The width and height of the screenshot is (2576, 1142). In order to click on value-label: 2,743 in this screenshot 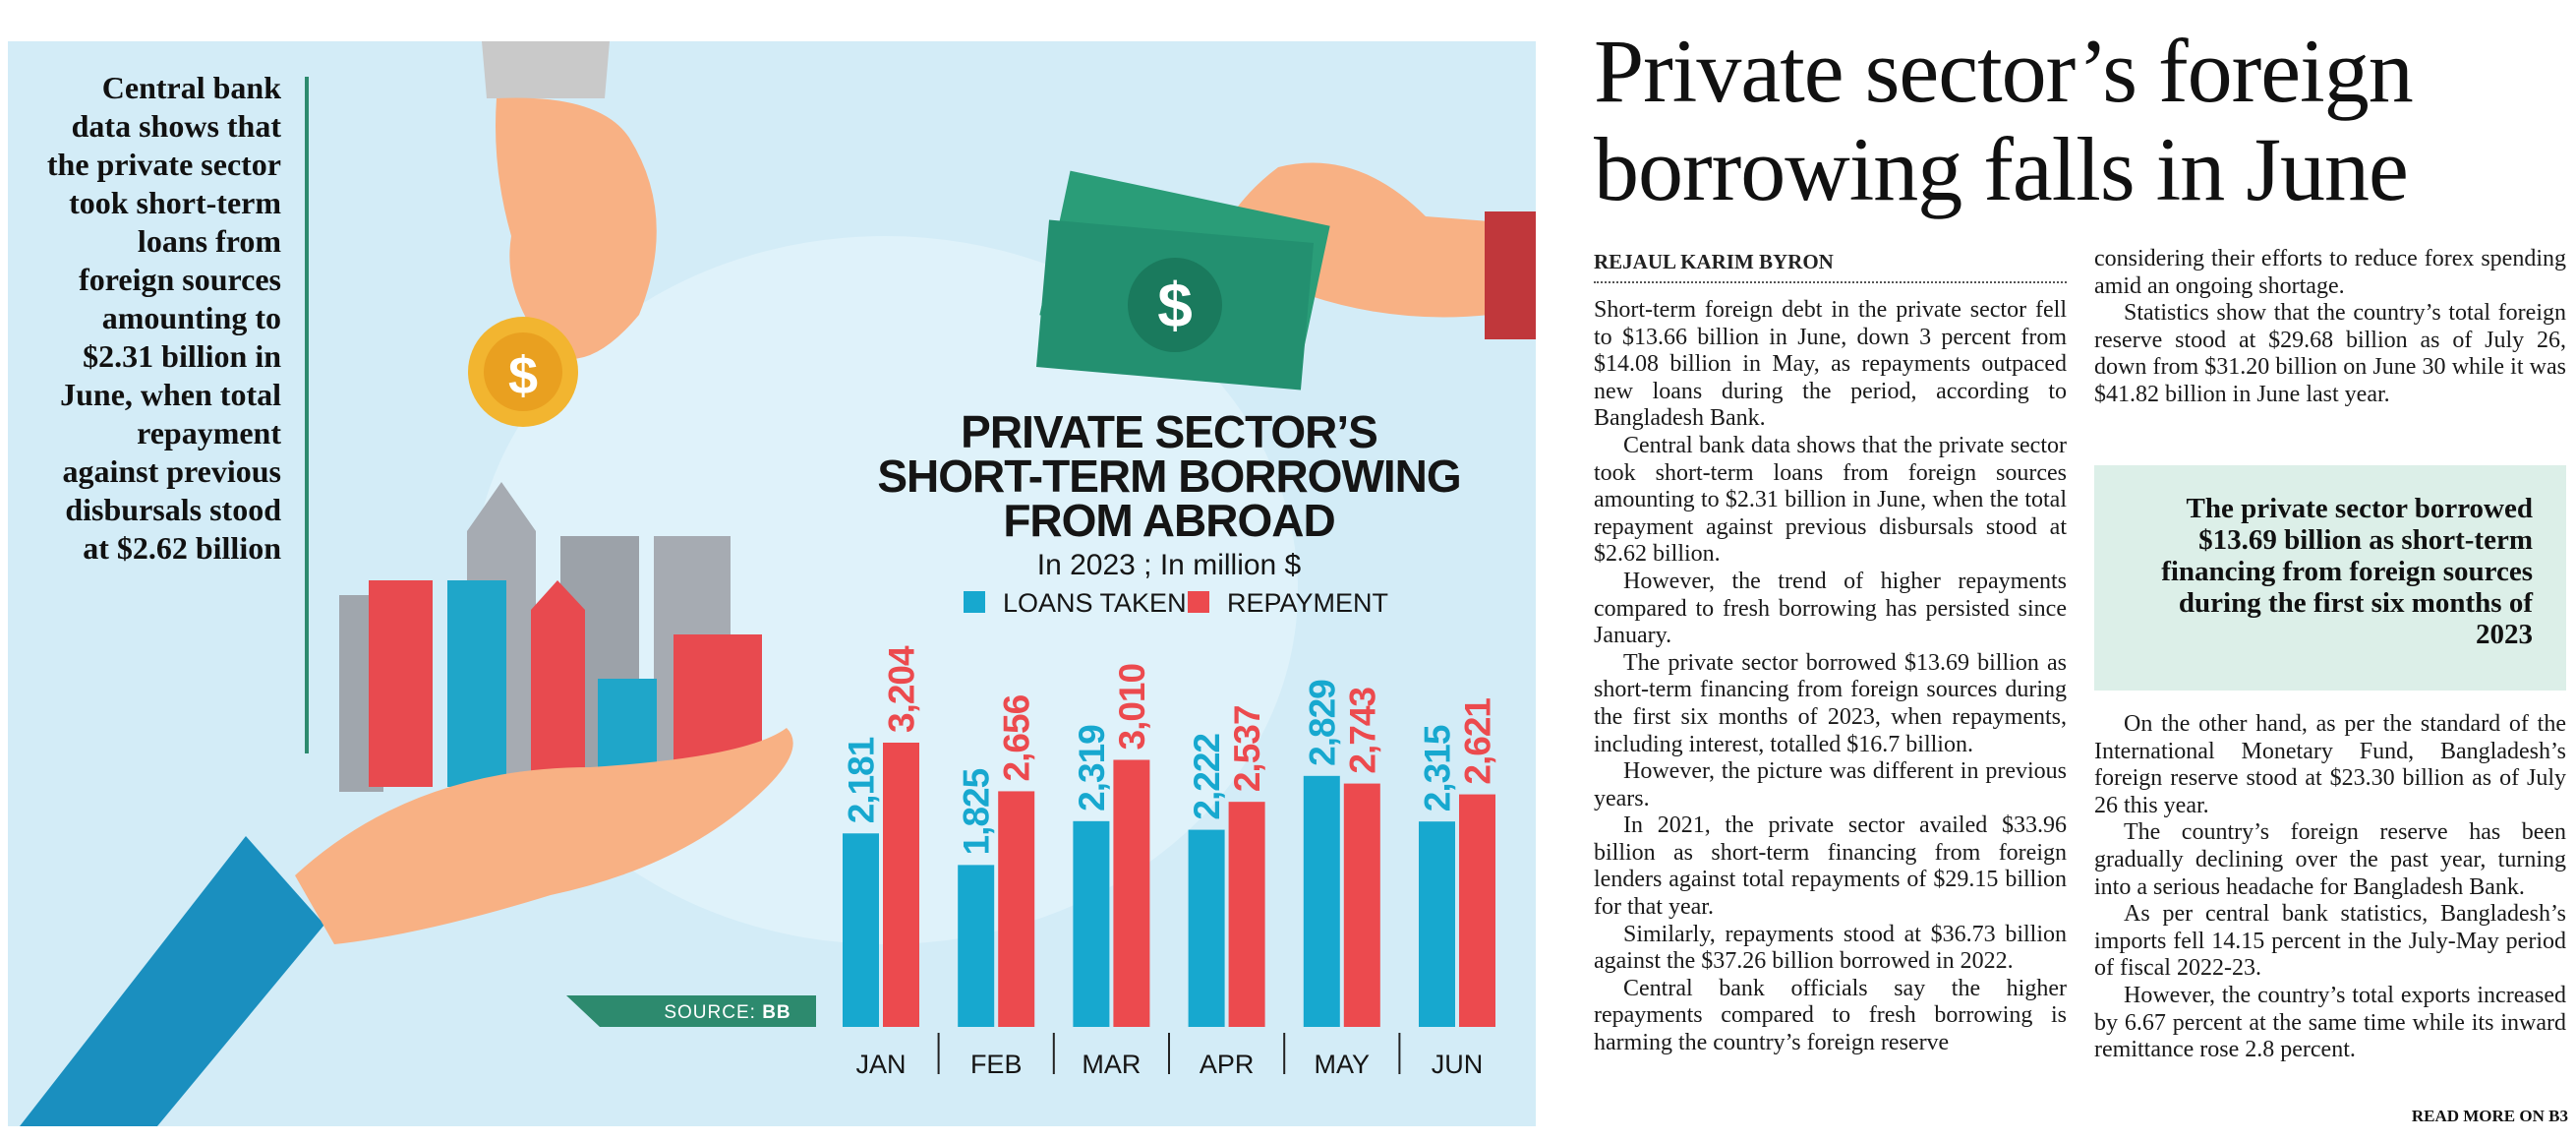, I will do `click(1362, 731)`.